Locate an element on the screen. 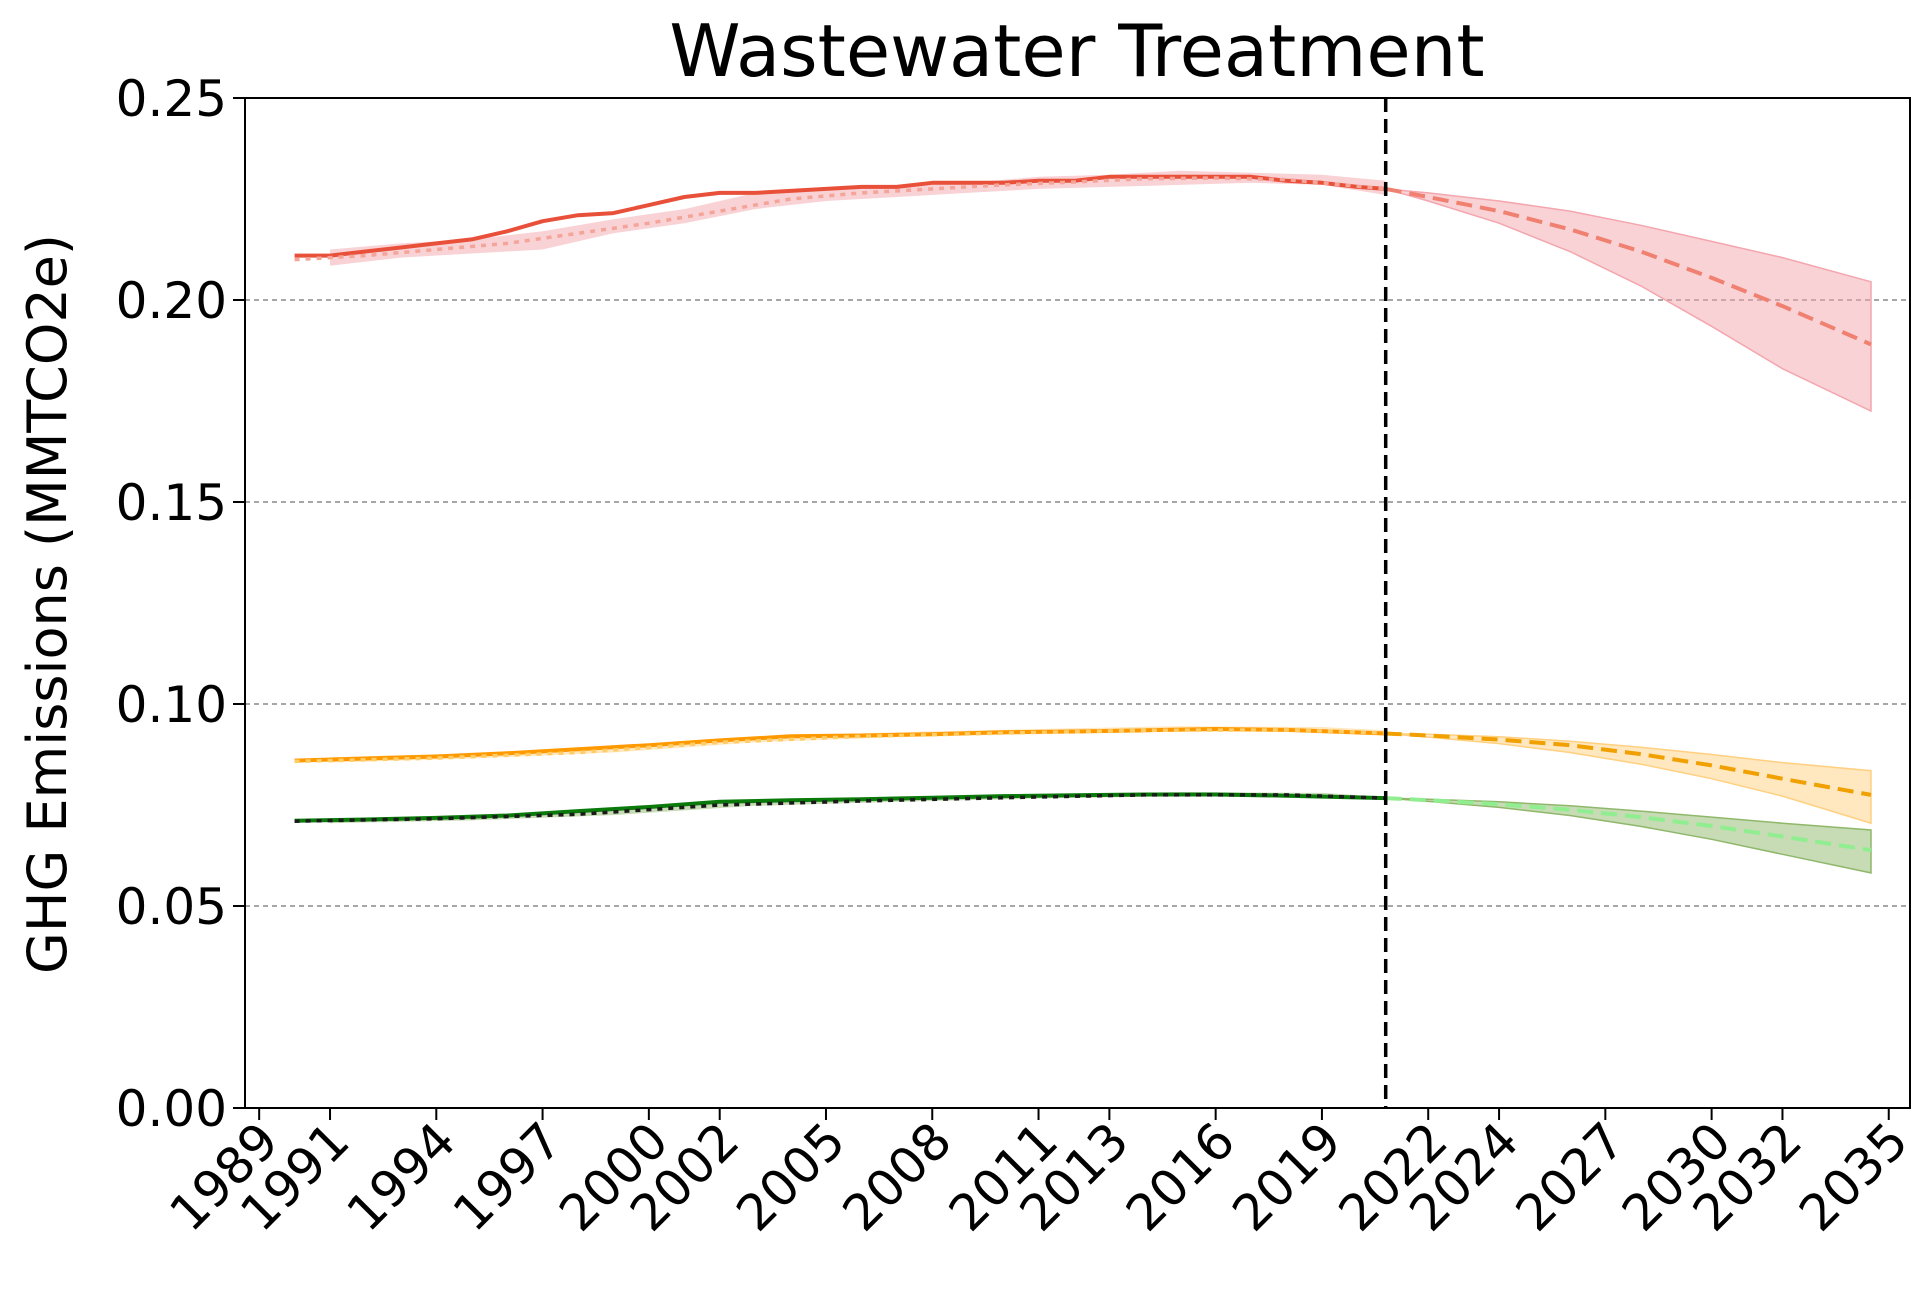 The height and width of the screenshot is (1301, 1923). series-1-fitted-line is located at coordinates (840, 219).